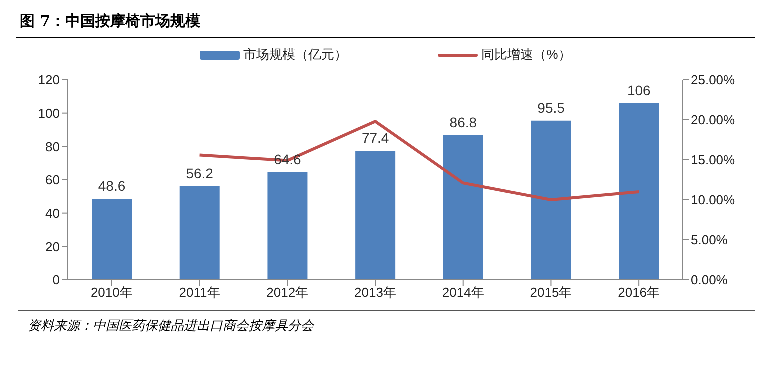  What do you see at coordinates (53, 213) in the screenshot?
I see `y-tick-label: 40` at bounding box center [53, 213].